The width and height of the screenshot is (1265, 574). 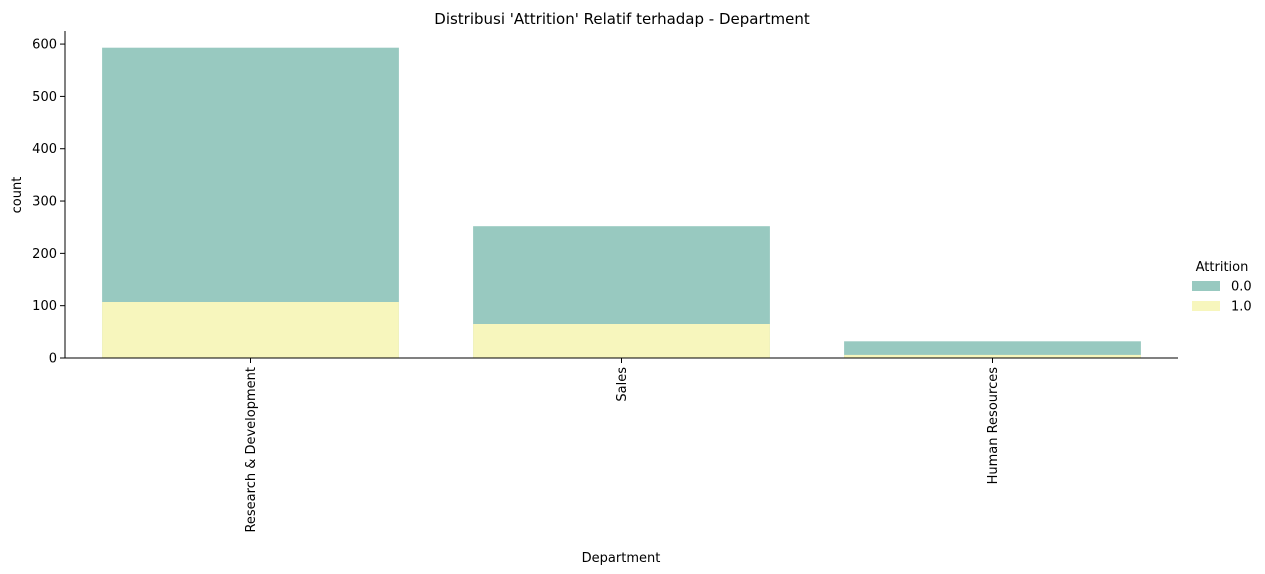 What do you see at coordinates (44, 306) in the screenshot?
I see `y-tick-label-1: 100` at bounding box center [44, 306].